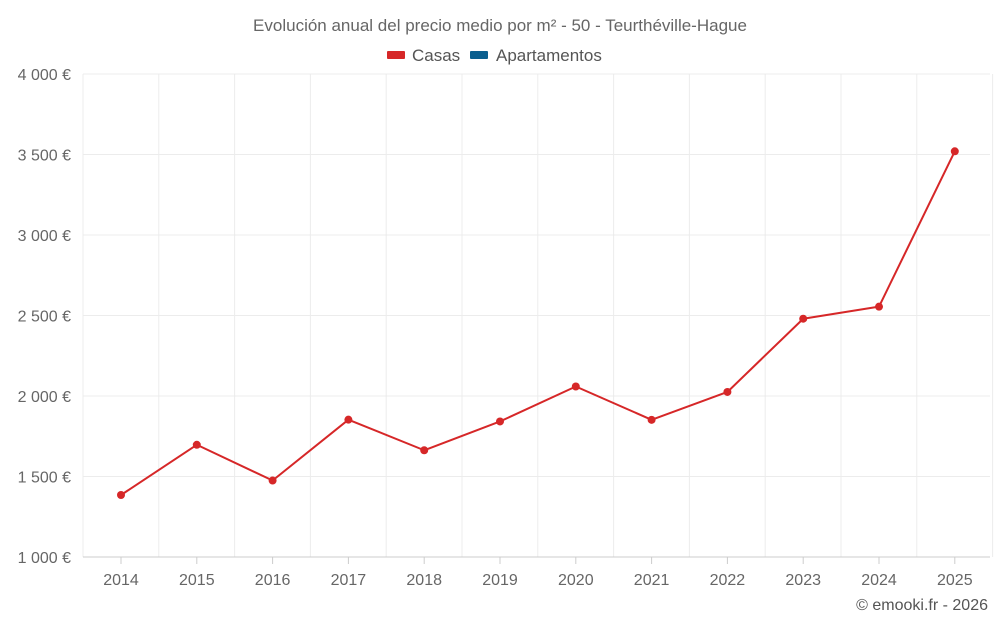 The image size is (1000, 625). What do you see at coordinates (44, 236) in the screenshot?
I see `y-tick-label: 3 000 €` at bounding box center [44, 236].